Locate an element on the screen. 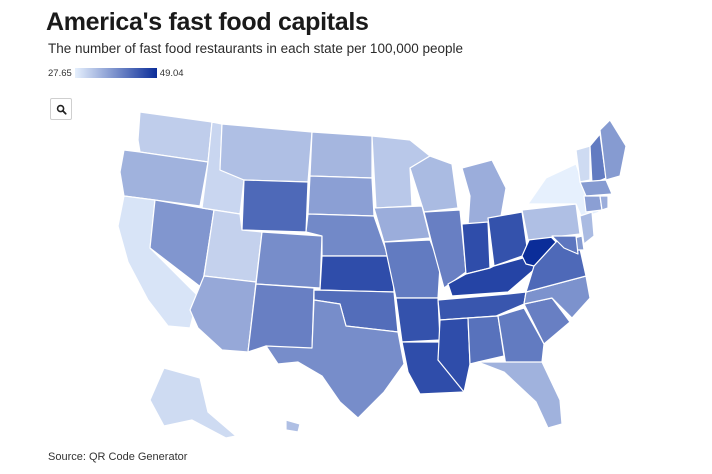 This screenshot has width=712, height=474. state-md is located at coordinates (565, 245).